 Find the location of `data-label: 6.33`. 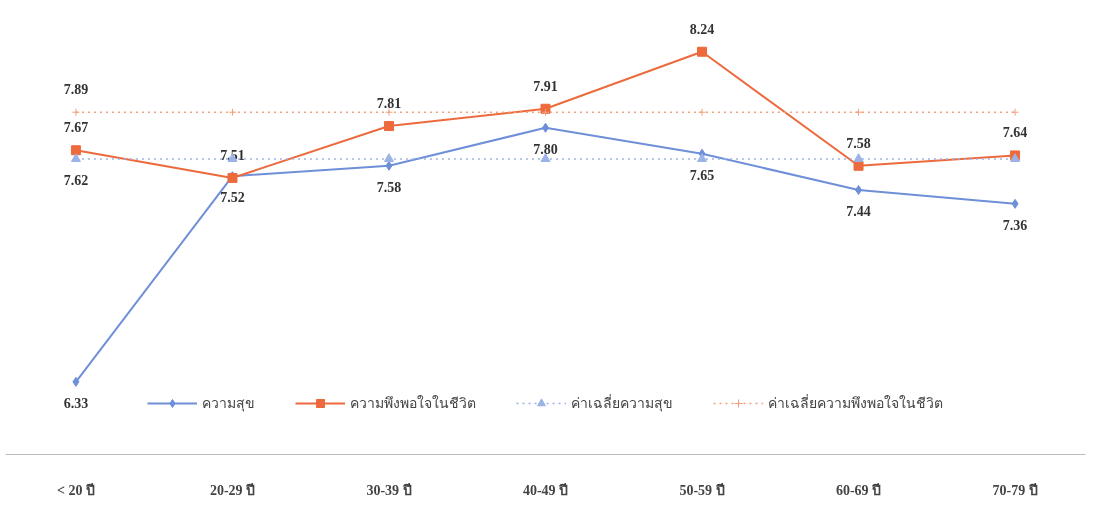

data-label: 6.33 is located at coordinates (76, 403).